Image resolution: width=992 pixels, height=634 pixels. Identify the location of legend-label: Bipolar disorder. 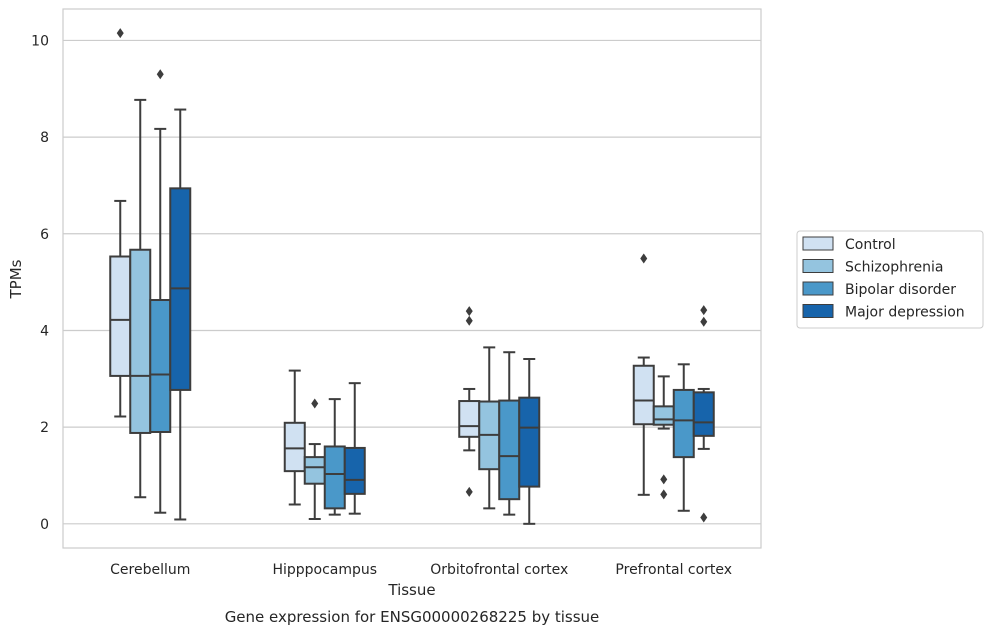
(900, 290).